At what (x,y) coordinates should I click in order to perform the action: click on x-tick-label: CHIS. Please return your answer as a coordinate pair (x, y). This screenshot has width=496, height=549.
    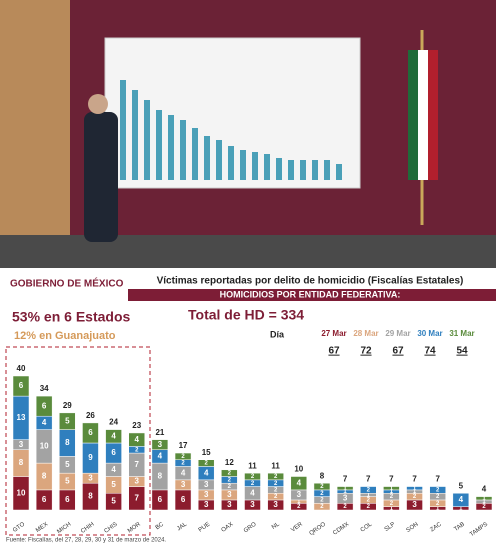
    Looking at the image, I should click on (110, 528).